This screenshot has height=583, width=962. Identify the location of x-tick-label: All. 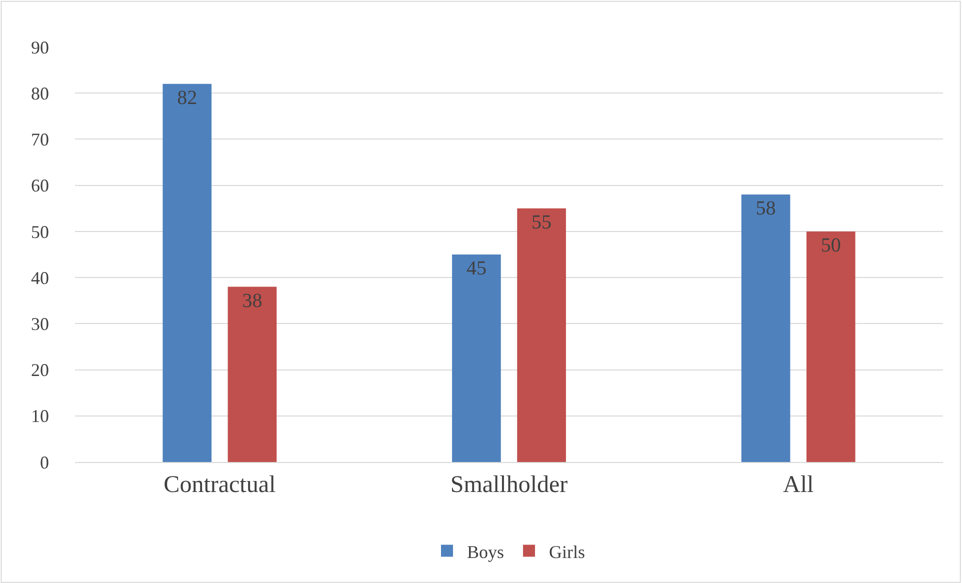
(798, 485).